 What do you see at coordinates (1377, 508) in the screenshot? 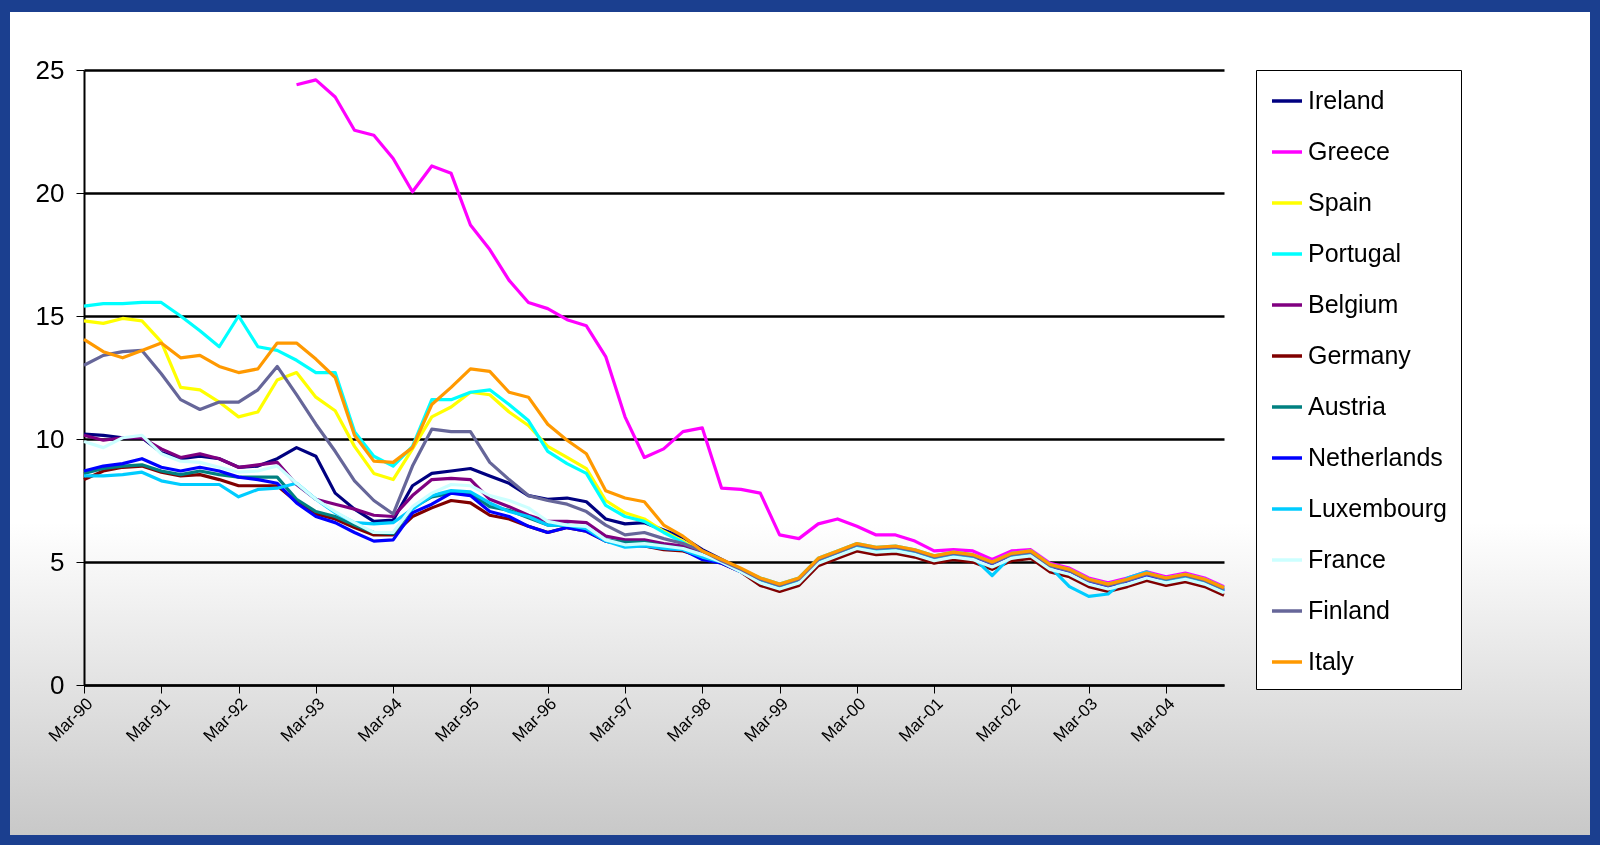
I see `legend-label: Luxembourg` at bounding box center [1377, 508].